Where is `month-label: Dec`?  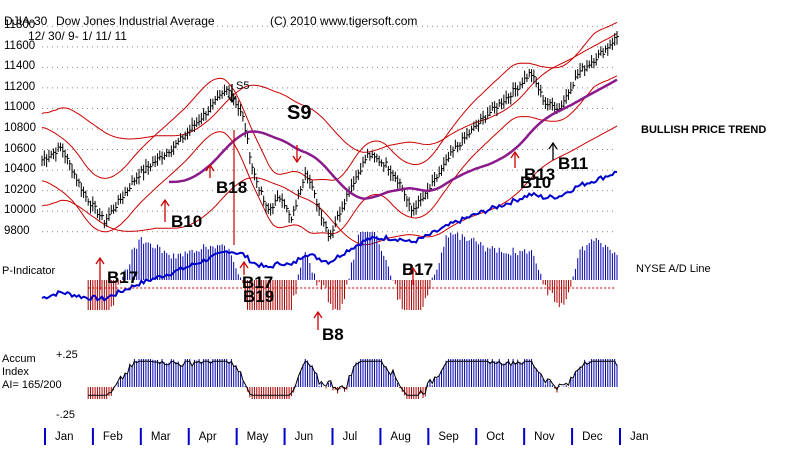 month-label: Dec is located at coordinates (592, 437).